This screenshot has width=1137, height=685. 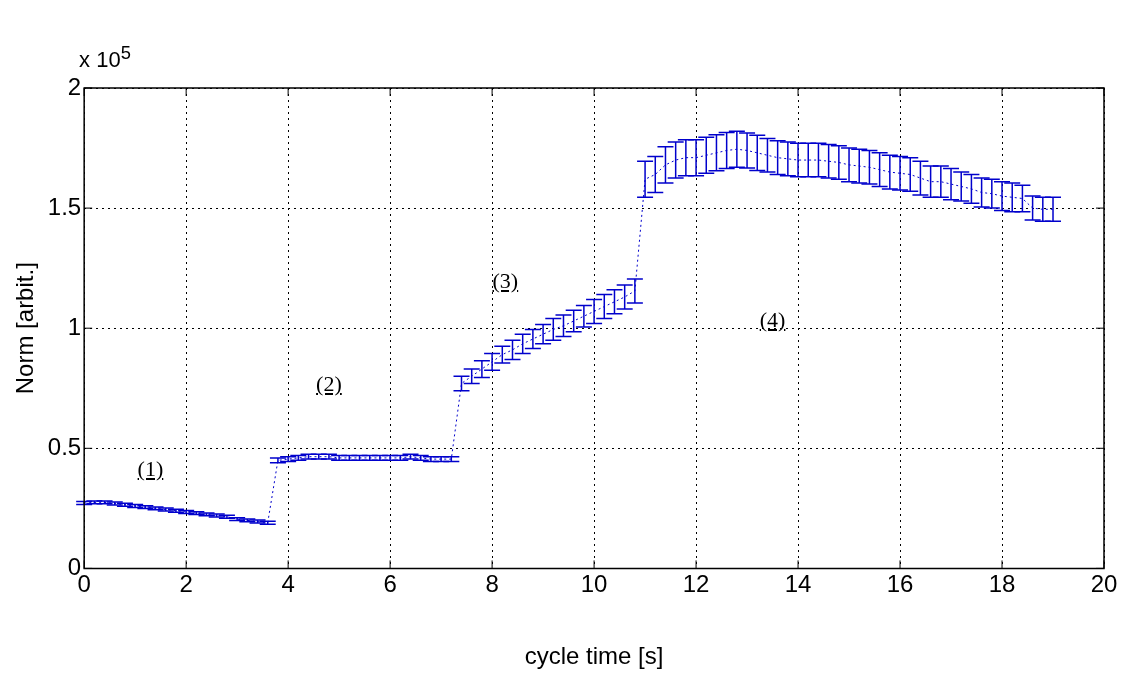 I want to click on x-tick-label: 14, so click(x=798, y=584).